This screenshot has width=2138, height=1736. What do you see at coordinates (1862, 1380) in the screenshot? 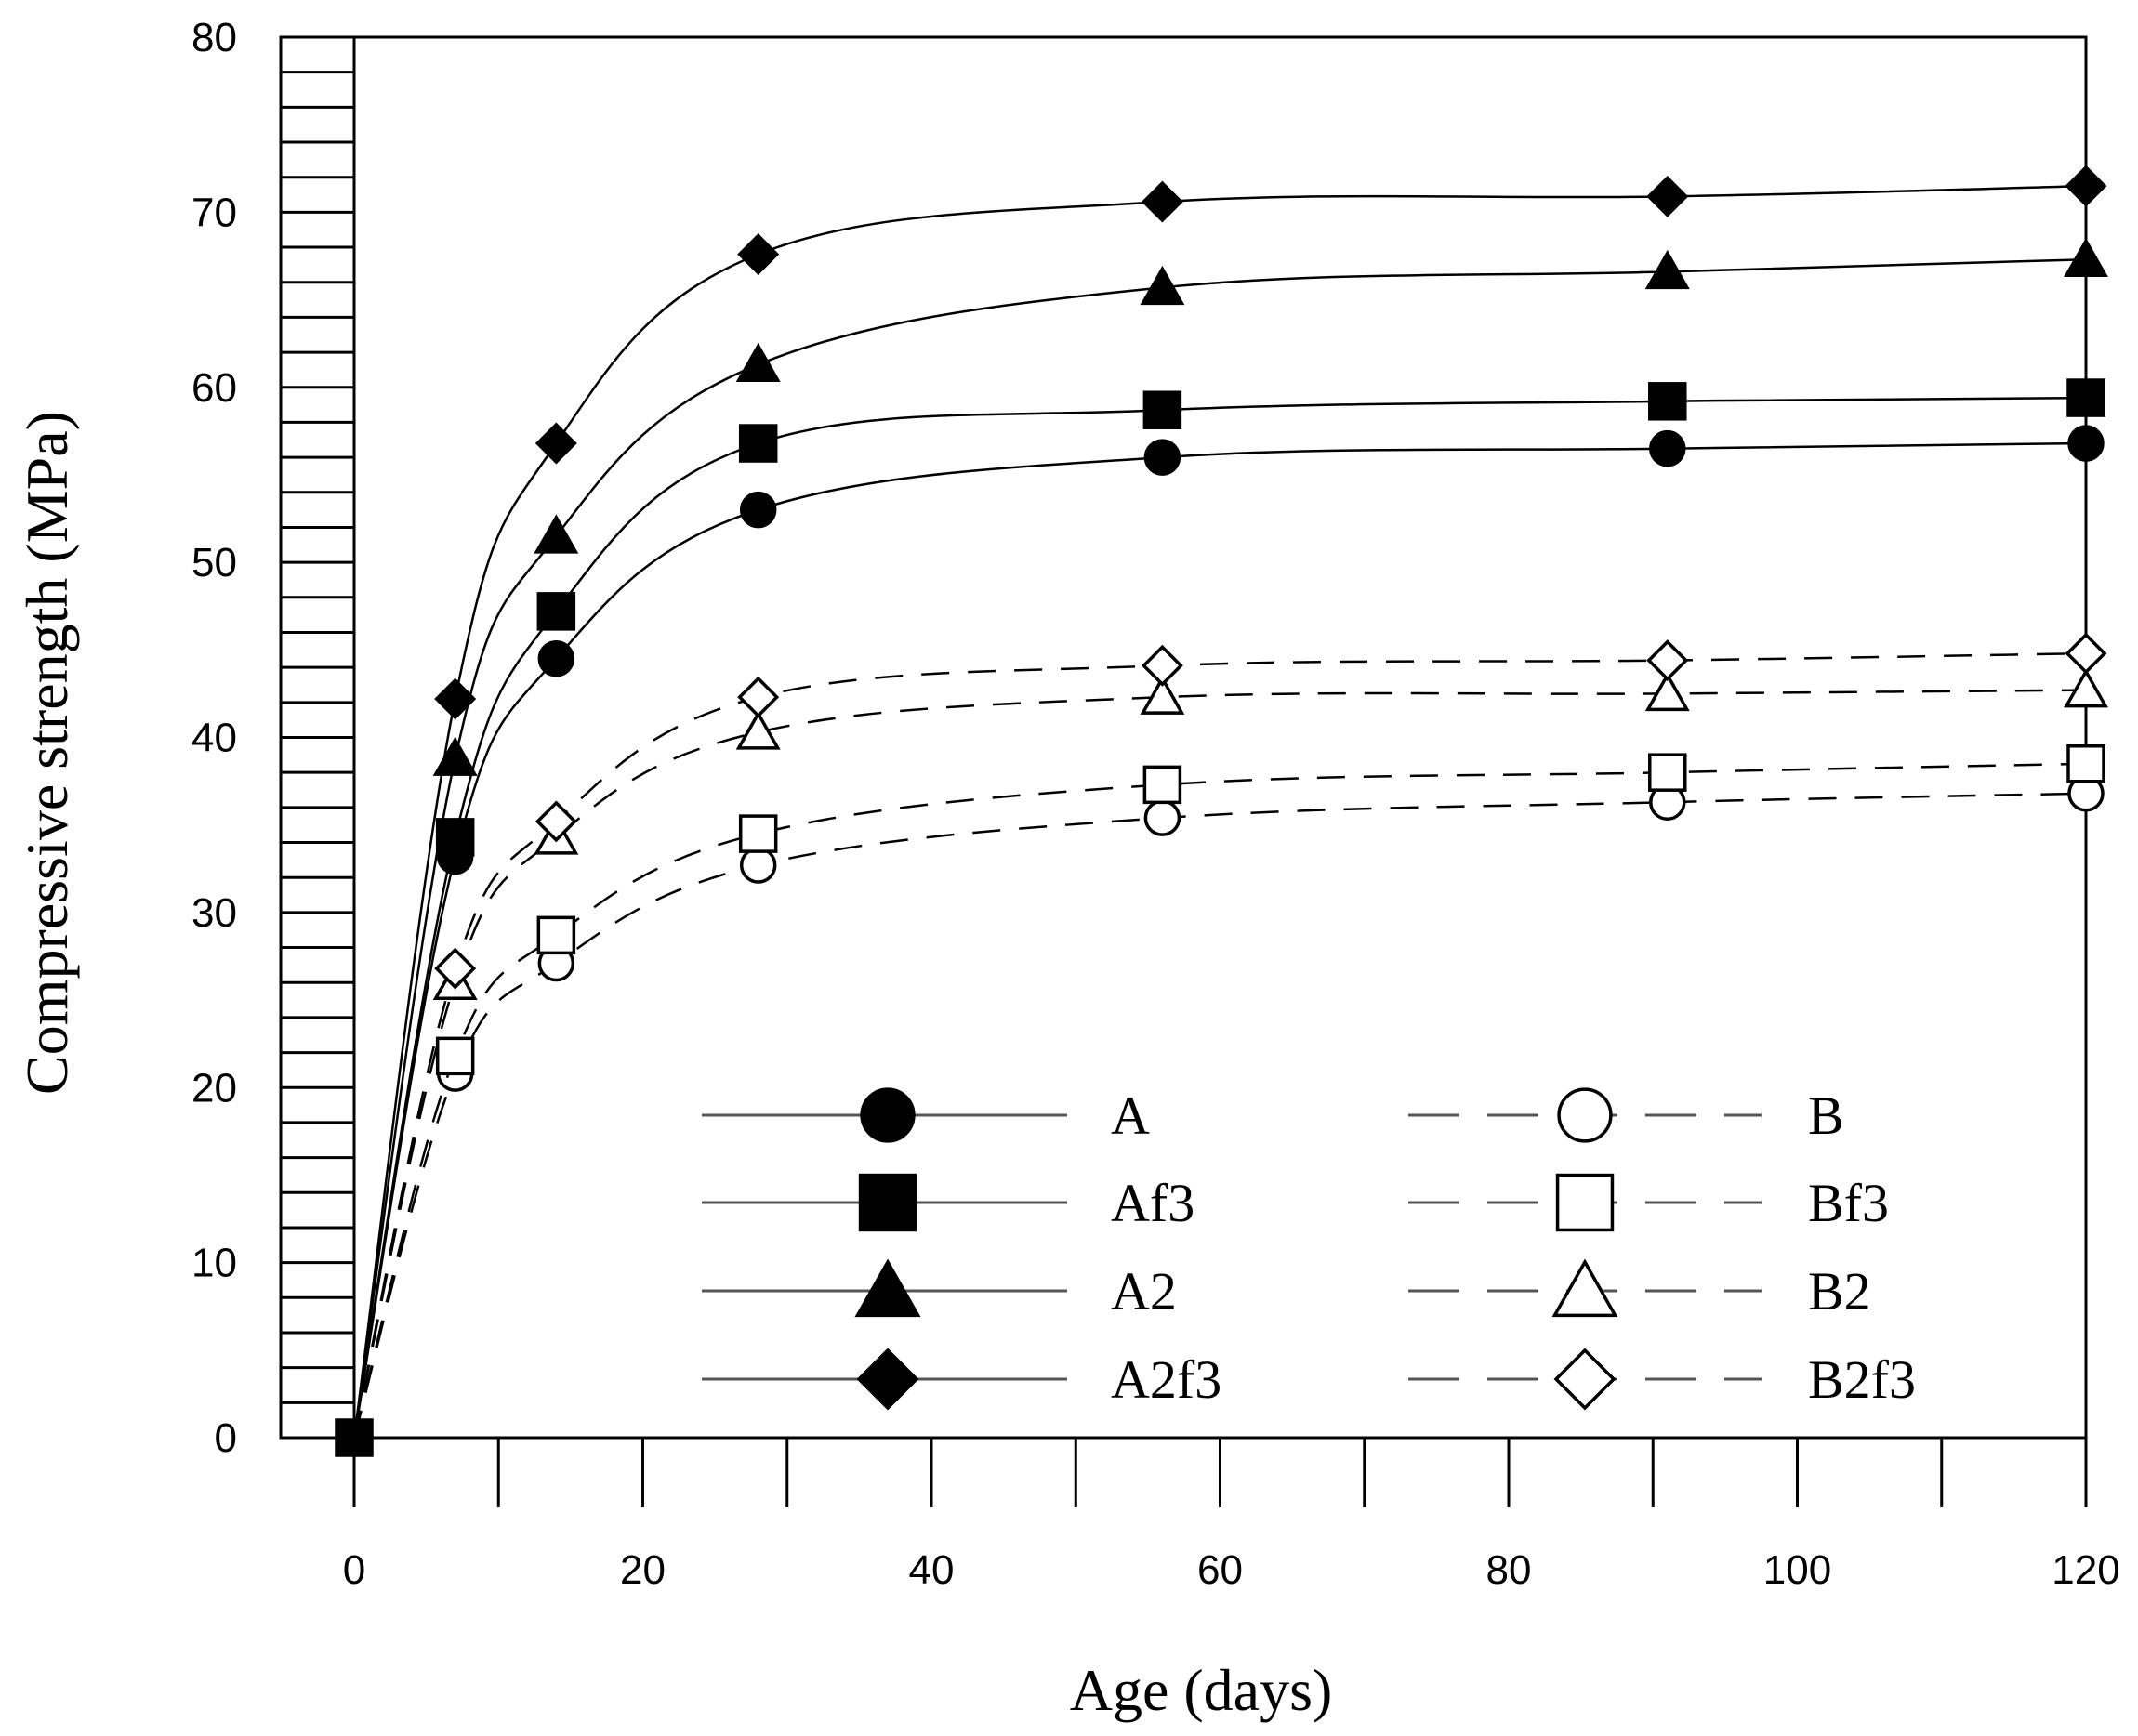
I see `legend-label-B2f3: B2f3` at bounding box center [1862, 1380].